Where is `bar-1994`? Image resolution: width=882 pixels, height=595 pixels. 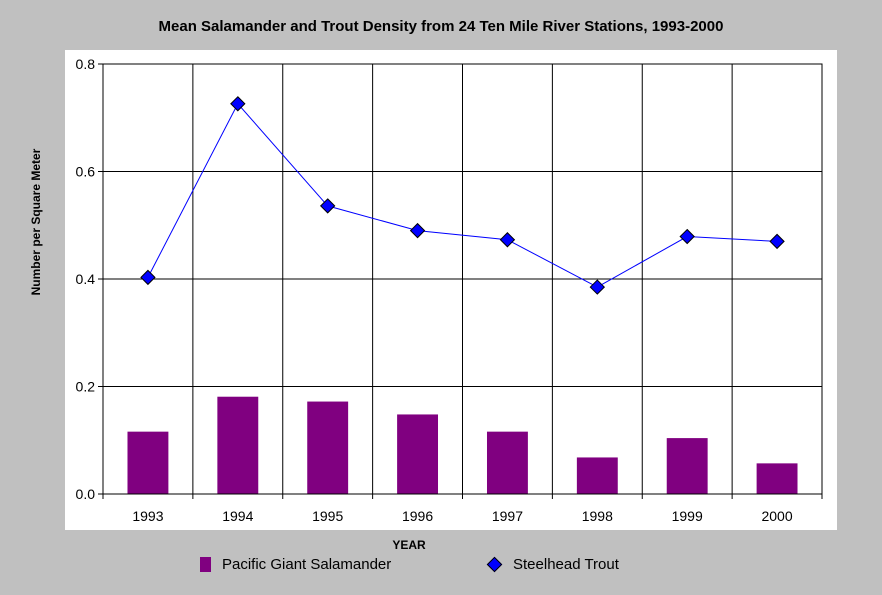
bar-1994 is located at coordinates (238, 445).